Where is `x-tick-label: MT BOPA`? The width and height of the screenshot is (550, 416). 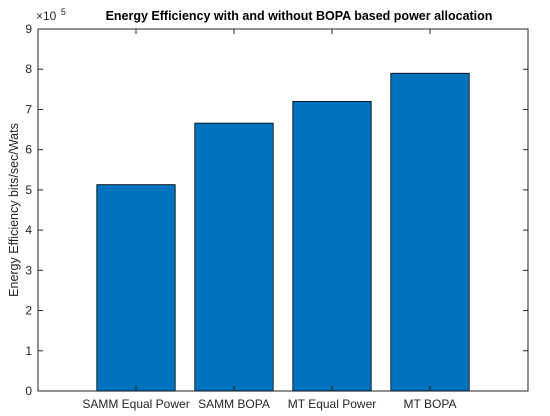 x-tick-label: MT BOPA is located at coordinates (430, 404).